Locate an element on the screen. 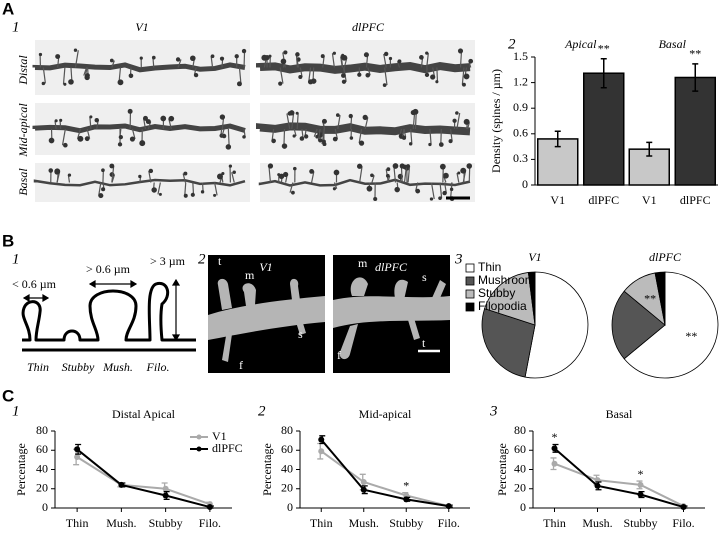 The height and width of the screenshot is (557, 720). spine-marker: f is located at coordinates (339, 355).